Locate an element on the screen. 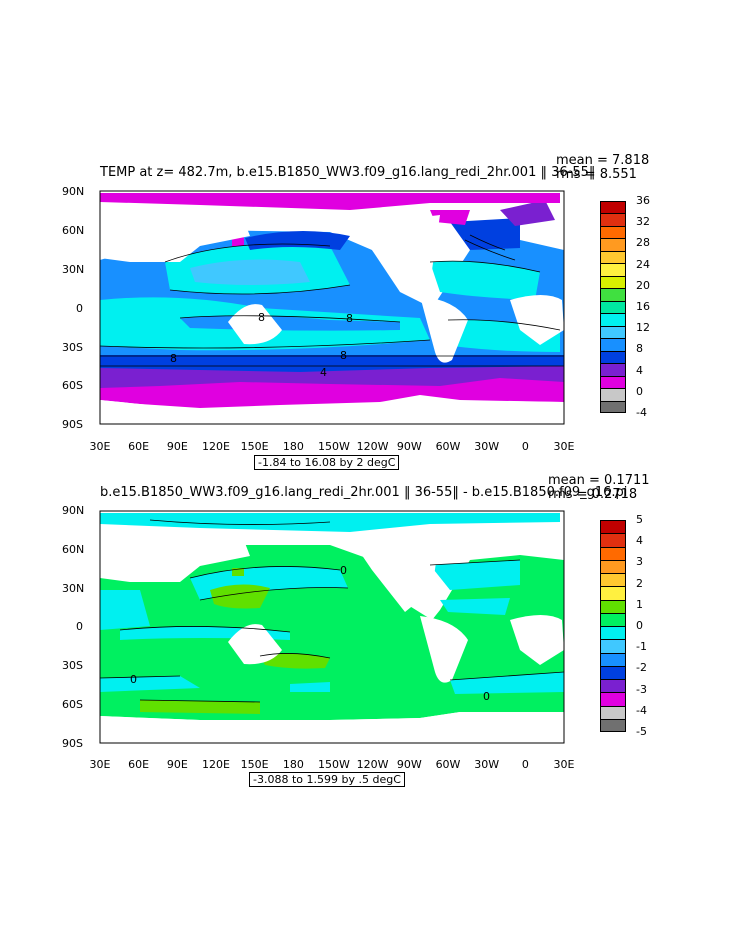 This screenshot has width=733, height=945. panel2-lat-label: 0 is located at coordinates (79, 626).